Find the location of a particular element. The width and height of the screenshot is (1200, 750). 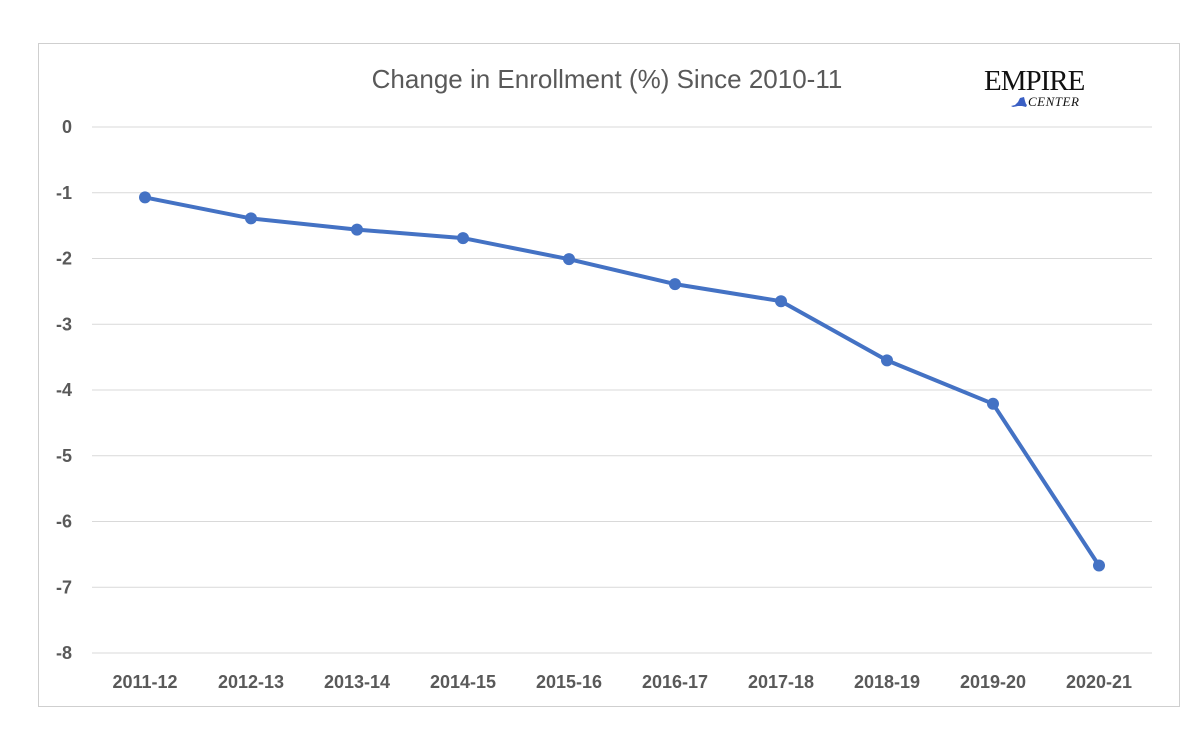

x-tick-label: 2017-18 is located at coordinates (781, 682).